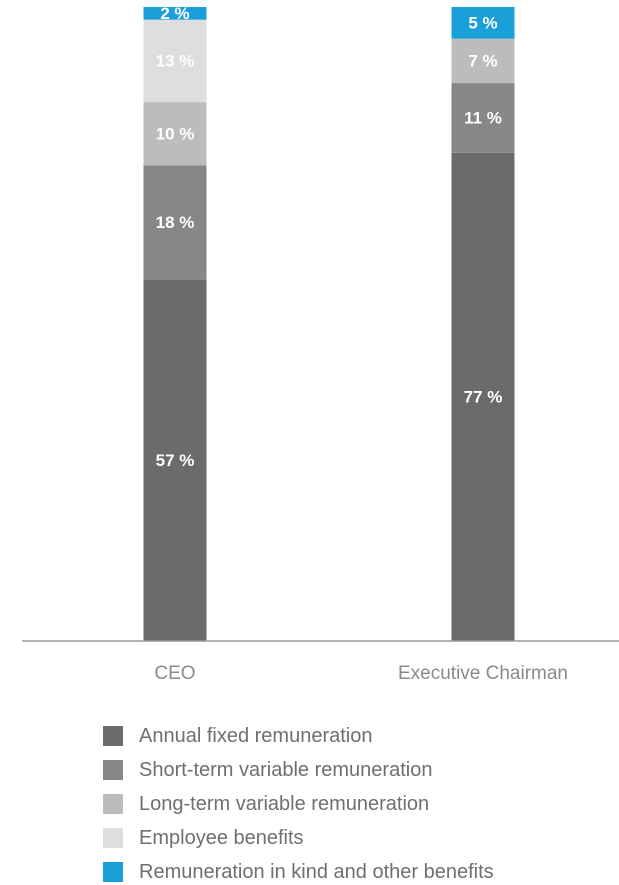  I want to click on legend-label-employee-benefits: Employee benefits, so click(221, 838).